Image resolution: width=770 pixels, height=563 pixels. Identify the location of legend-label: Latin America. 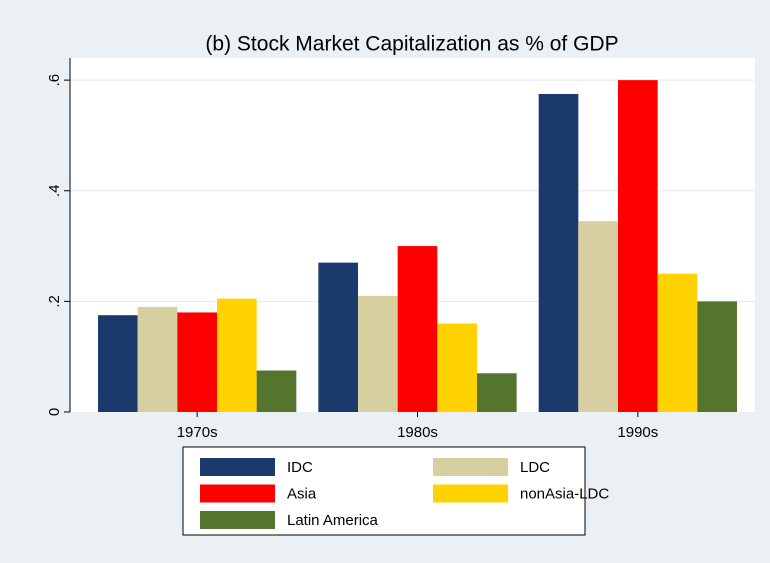
(333, 520).